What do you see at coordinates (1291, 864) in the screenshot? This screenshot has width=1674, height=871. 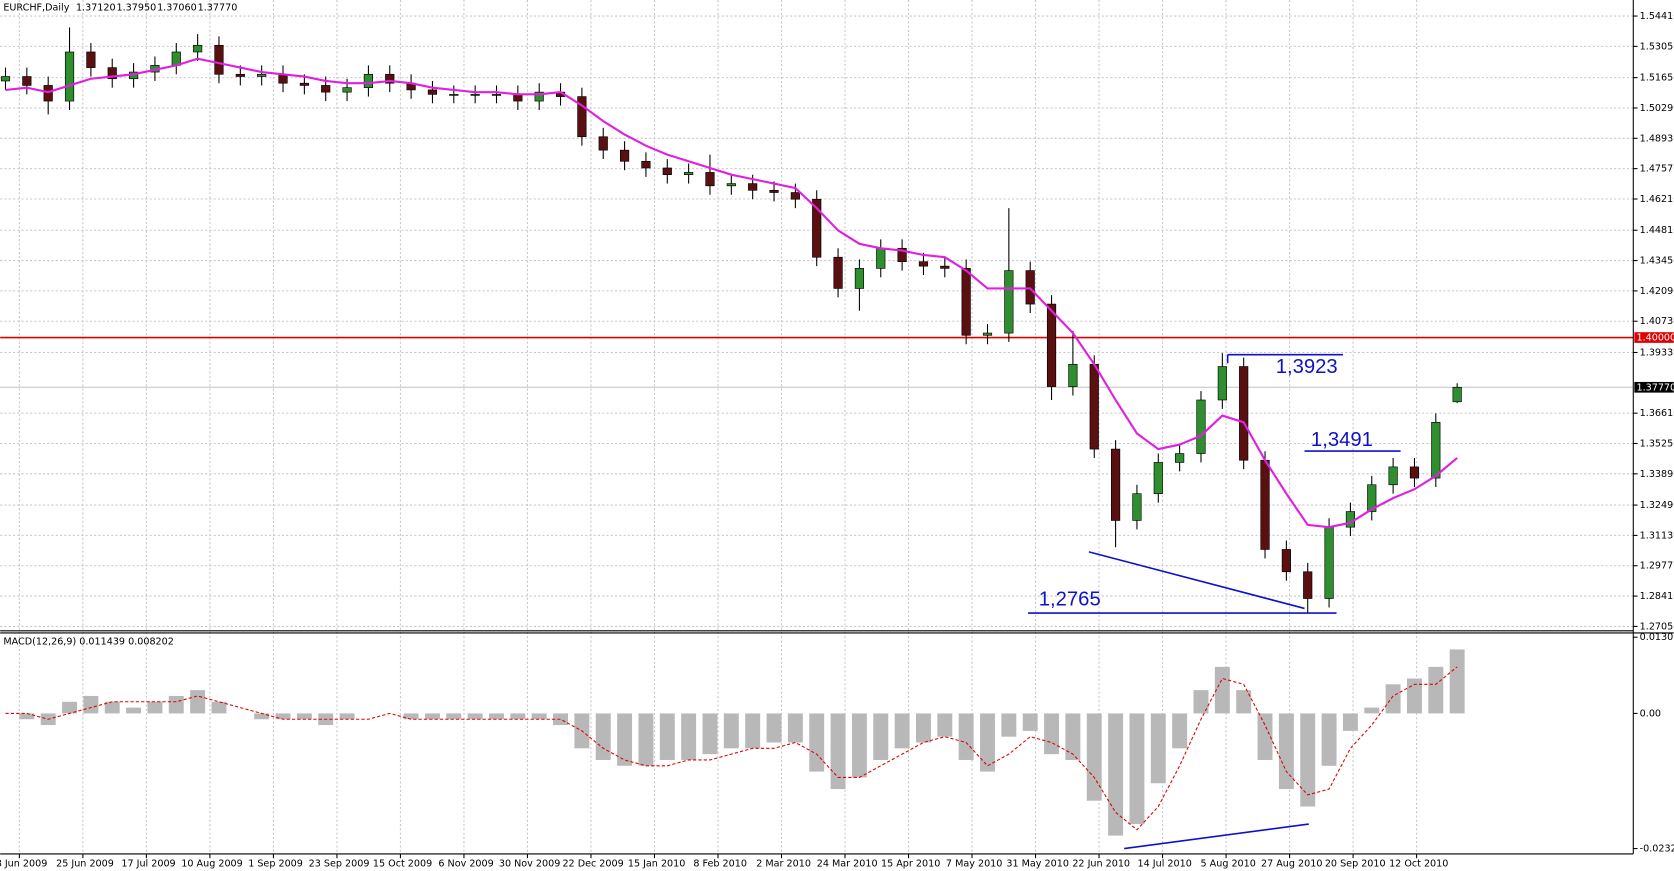 I see `x-tick-label: 27 Aug 2010` at bounding box center [1291, 864].